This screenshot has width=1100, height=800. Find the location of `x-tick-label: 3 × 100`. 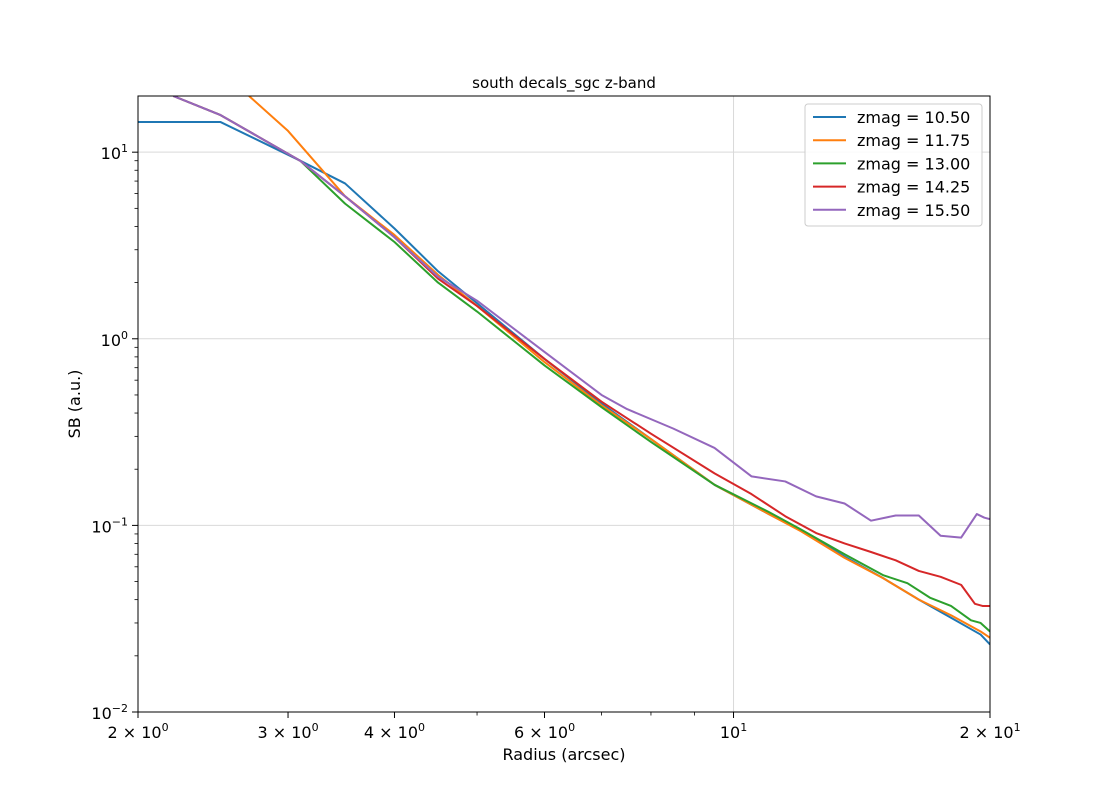

x-tick-label: 3 × 100 is located at coordinates (287, 731).